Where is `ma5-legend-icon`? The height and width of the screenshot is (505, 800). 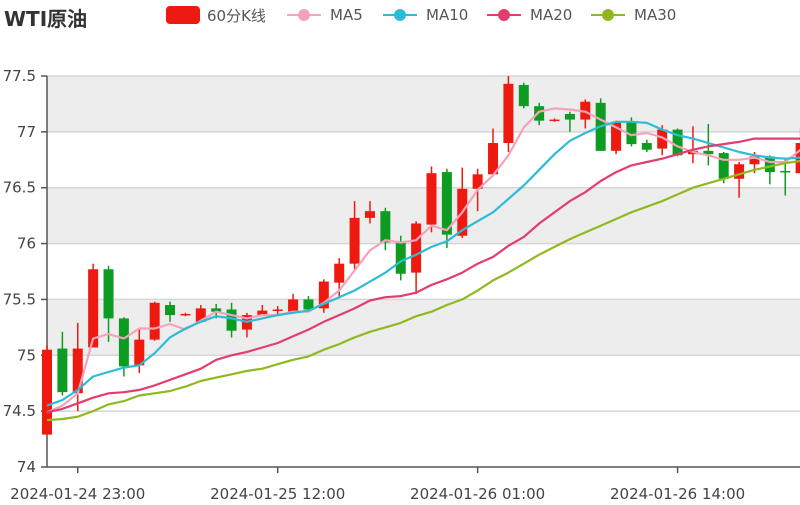
ma5-legend-icon is located at coordinates (304, 15).